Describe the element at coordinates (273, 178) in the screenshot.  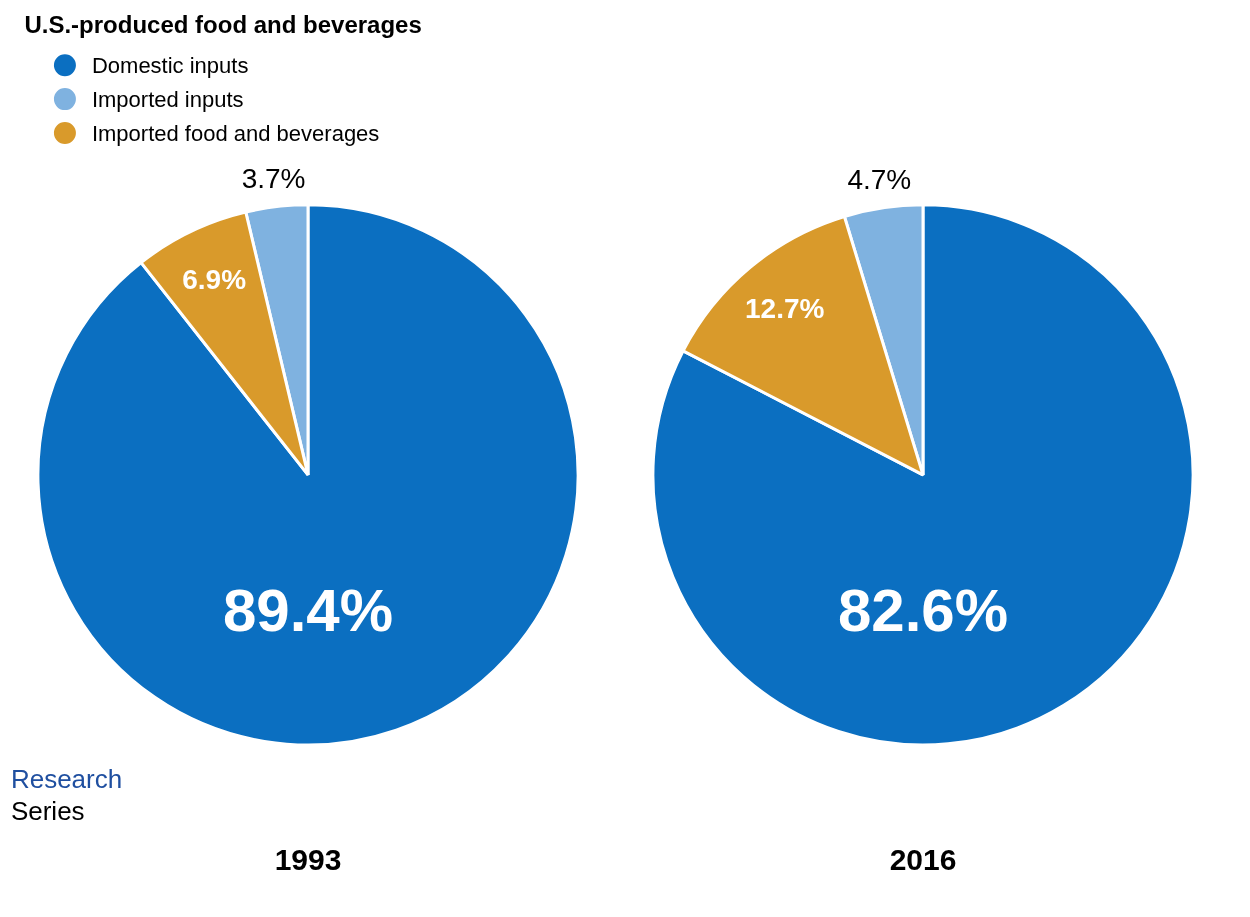
I see `data-label: 3.7%` at that location.